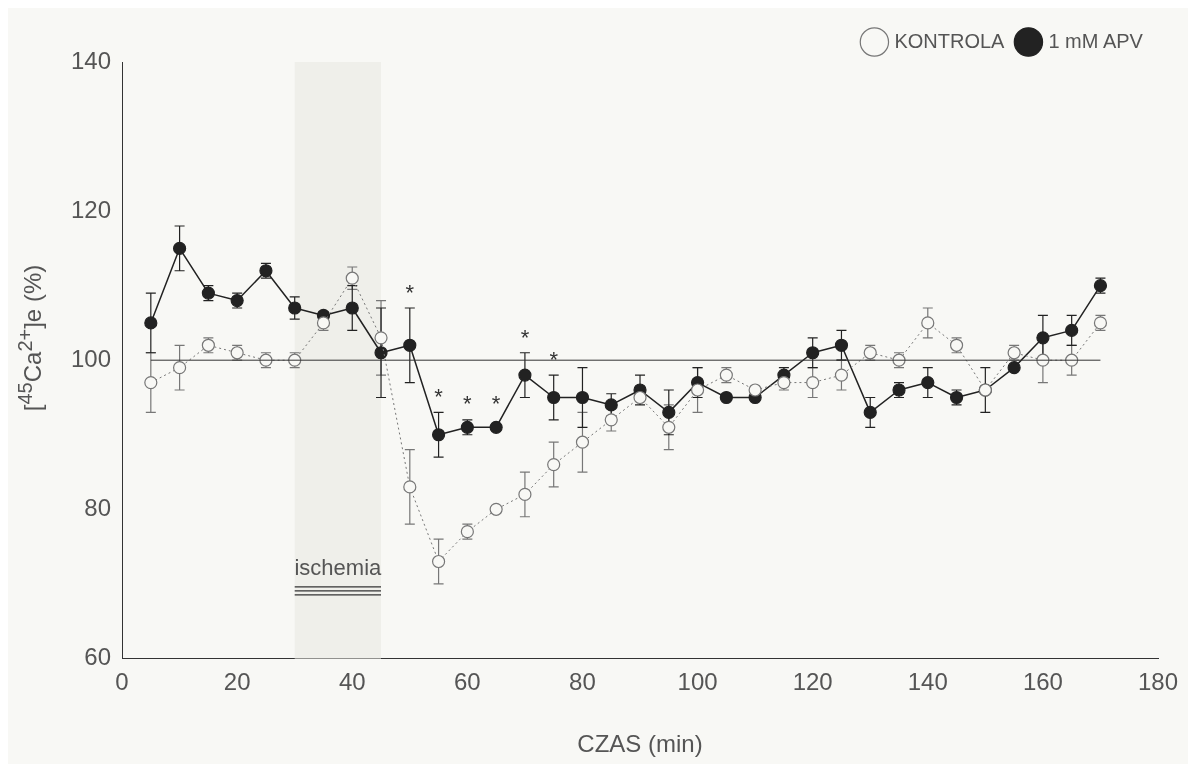 The width and height of the screenshot is (1198, 774). I want to click on x-tick-label: 100, so click(697, 682).